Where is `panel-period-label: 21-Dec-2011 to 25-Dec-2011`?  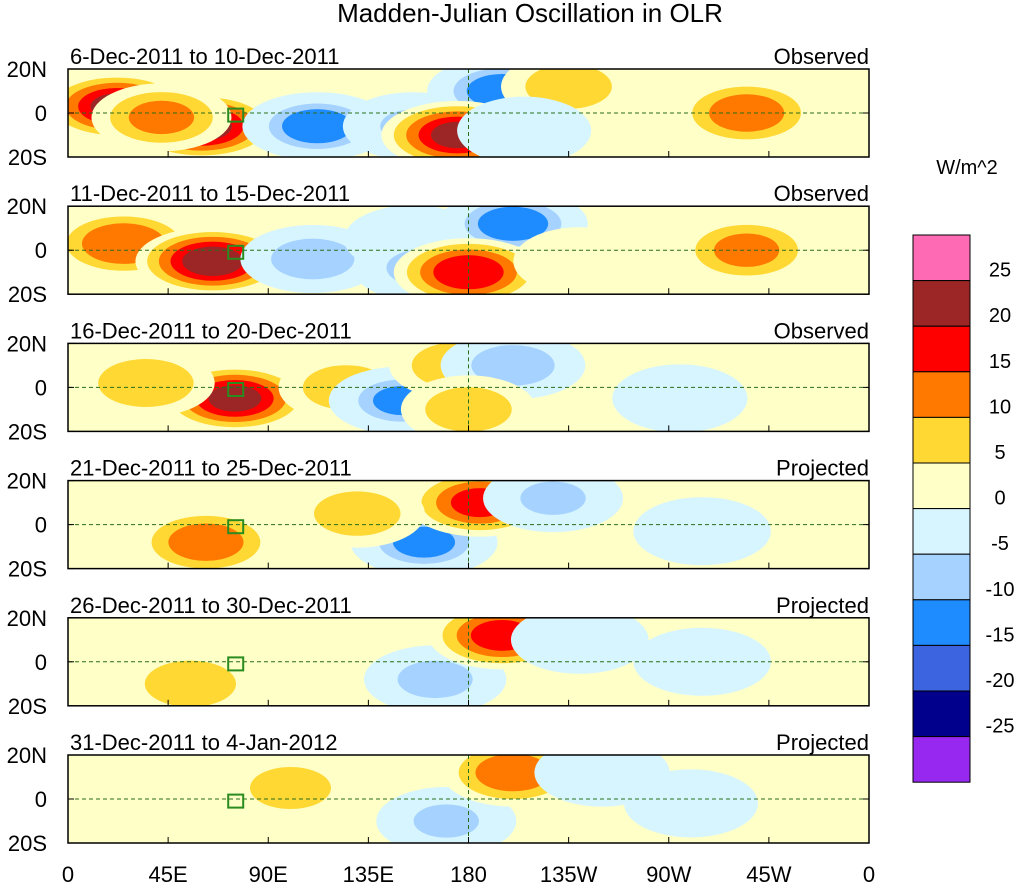
panel-period-label: 21-Dec-2011 to 25-Dec-2011 is located at coordinates (211, 468).